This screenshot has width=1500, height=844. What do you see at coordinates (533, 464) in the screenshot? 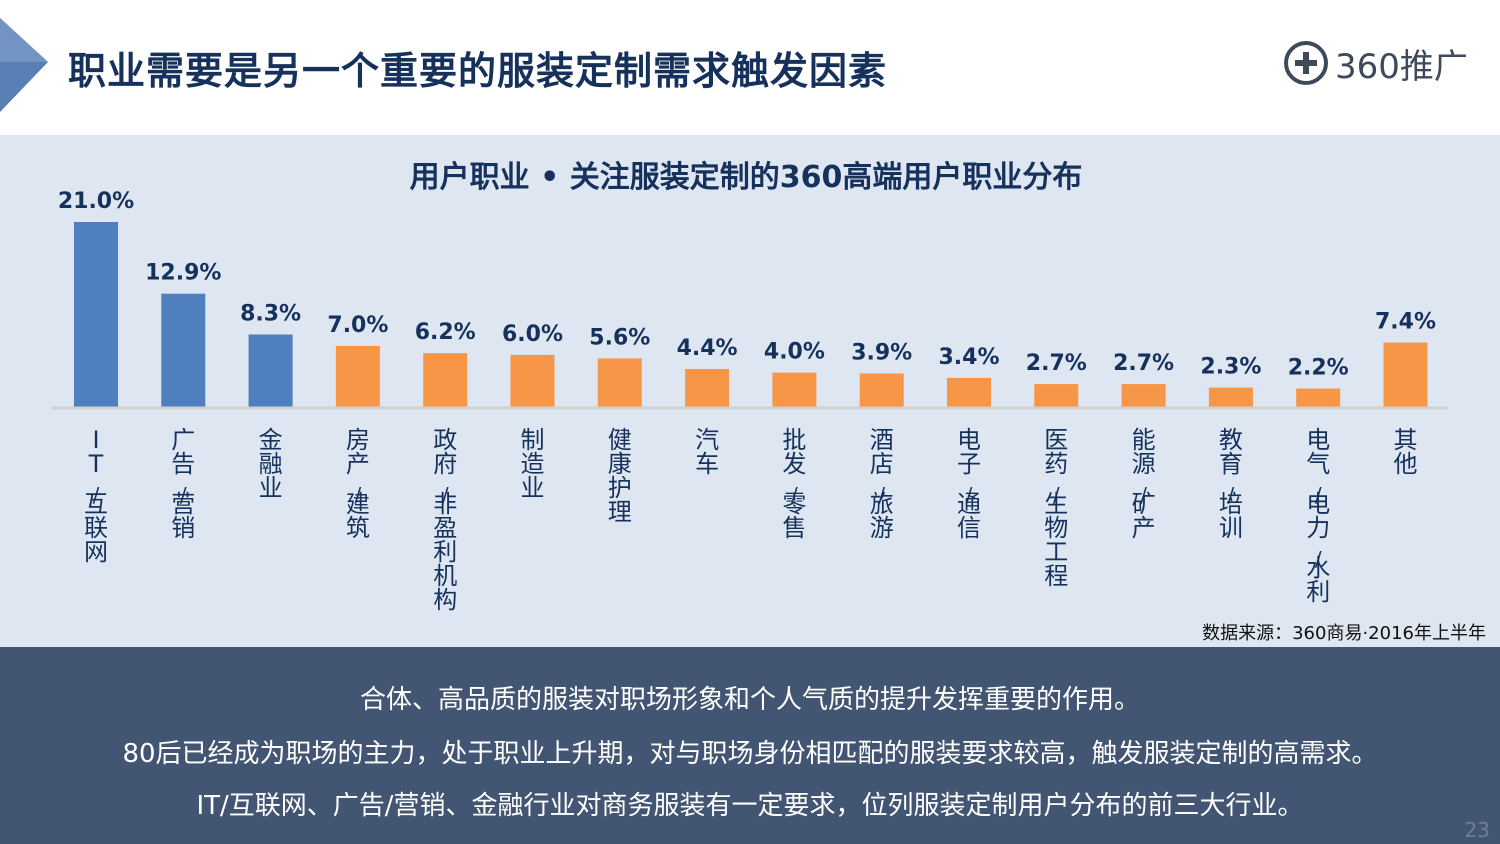
I see `category-label-5: 制造业` at bounding box center [533, 464].